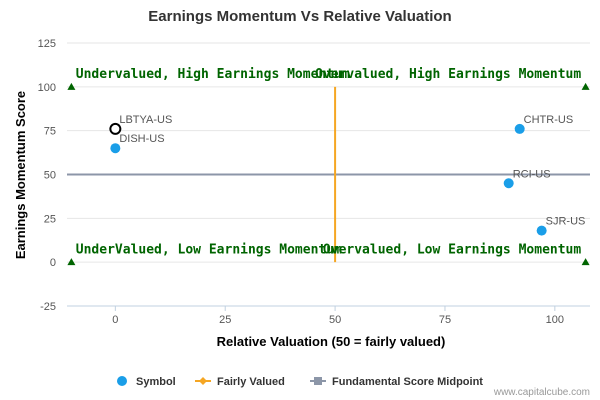 The width and height of the screenshot is (600, 400). I want to click on y-tick-label: 25, so click(50, 219).